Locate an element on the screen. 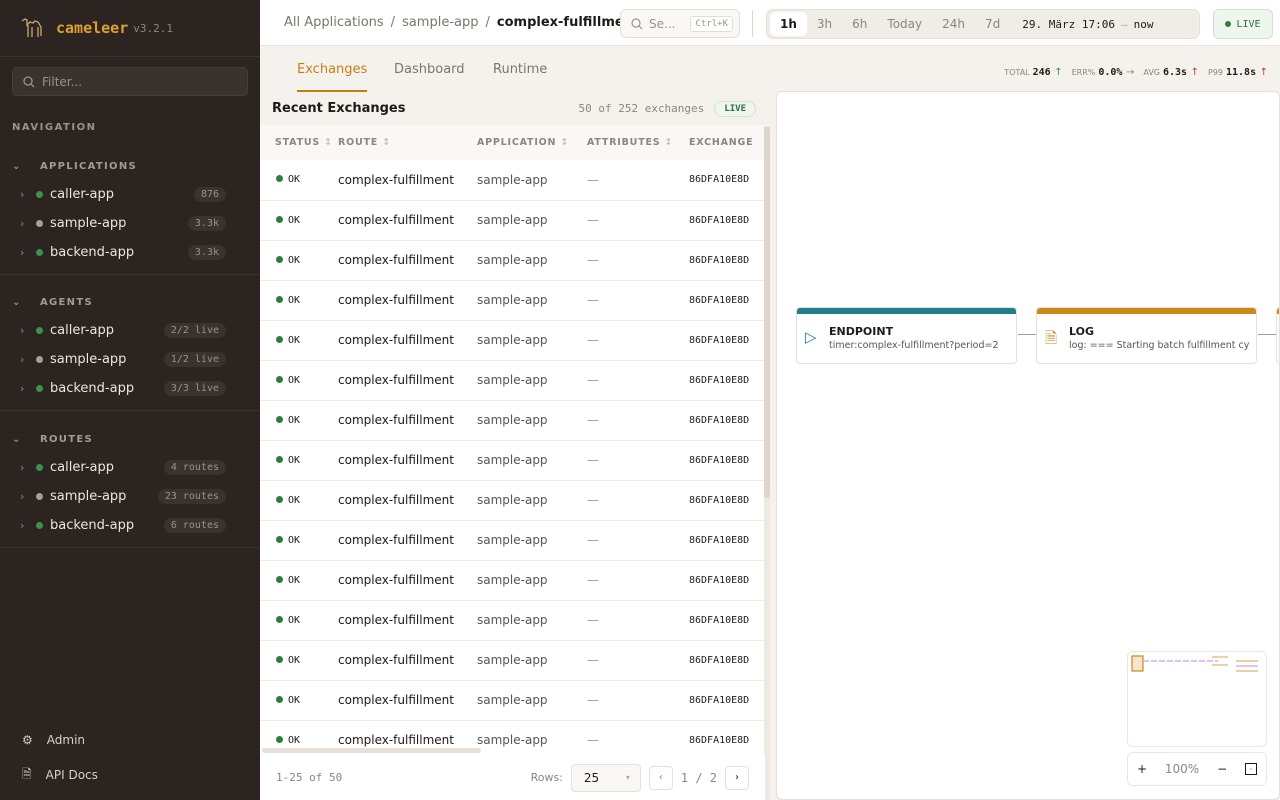  kpi-total: TOTAL 246 ↑ is located at coordinates (1033, 71).